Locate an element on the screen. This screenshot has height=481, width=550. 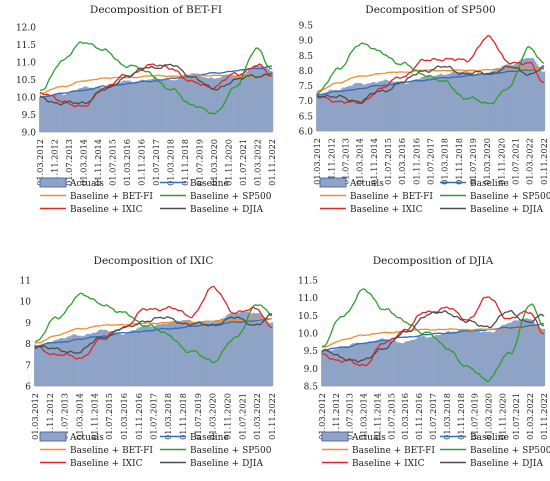
x-tick-label: 01.03.2012 is located at coordinates (40, 162).